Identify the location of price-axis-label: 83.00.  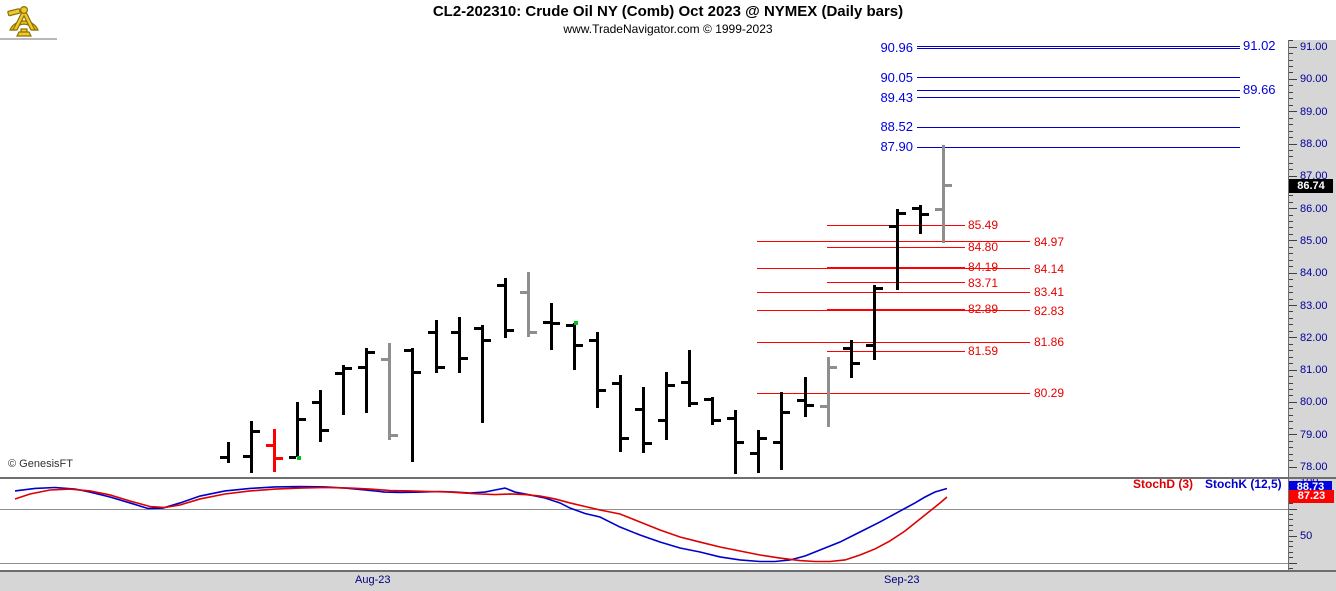
(1314, 305).